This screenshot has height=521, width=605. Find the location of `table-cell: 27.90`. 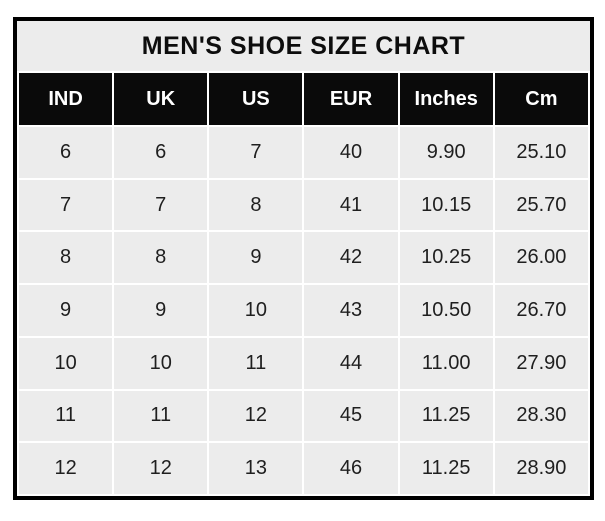

table-cell: 27.90 is located at coordinates (541, 363).